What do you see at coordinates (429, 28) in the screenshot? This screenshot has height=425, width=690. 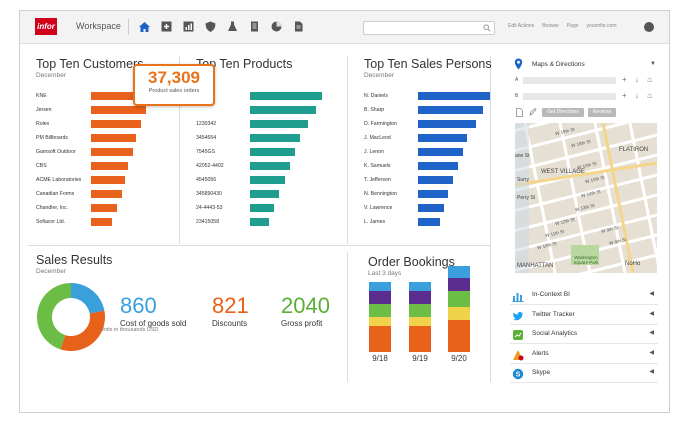 I see `search-input` at bounding box center [429, 28].